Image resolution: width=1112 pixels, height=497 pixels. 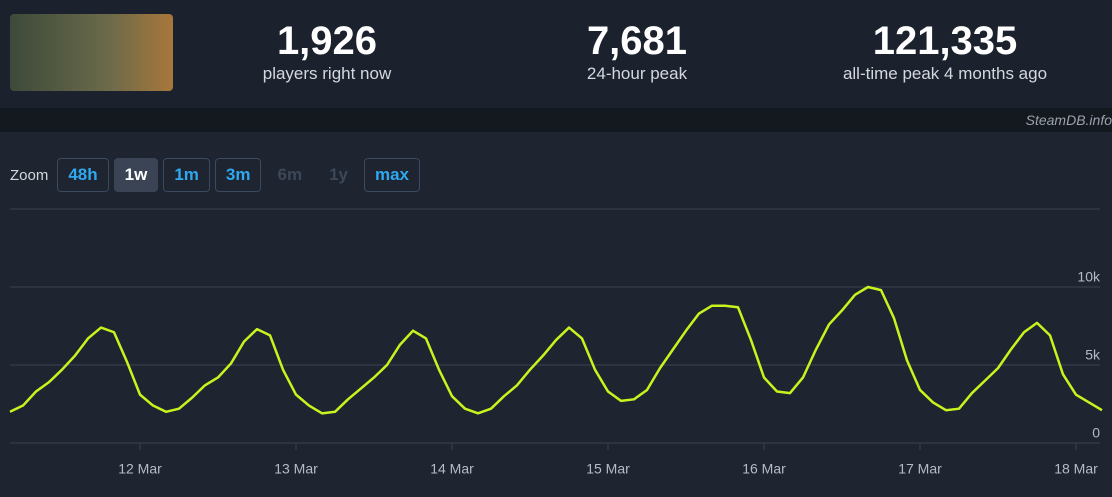 I want to click on zoom-button: 48h, so click(x=83, y=175).